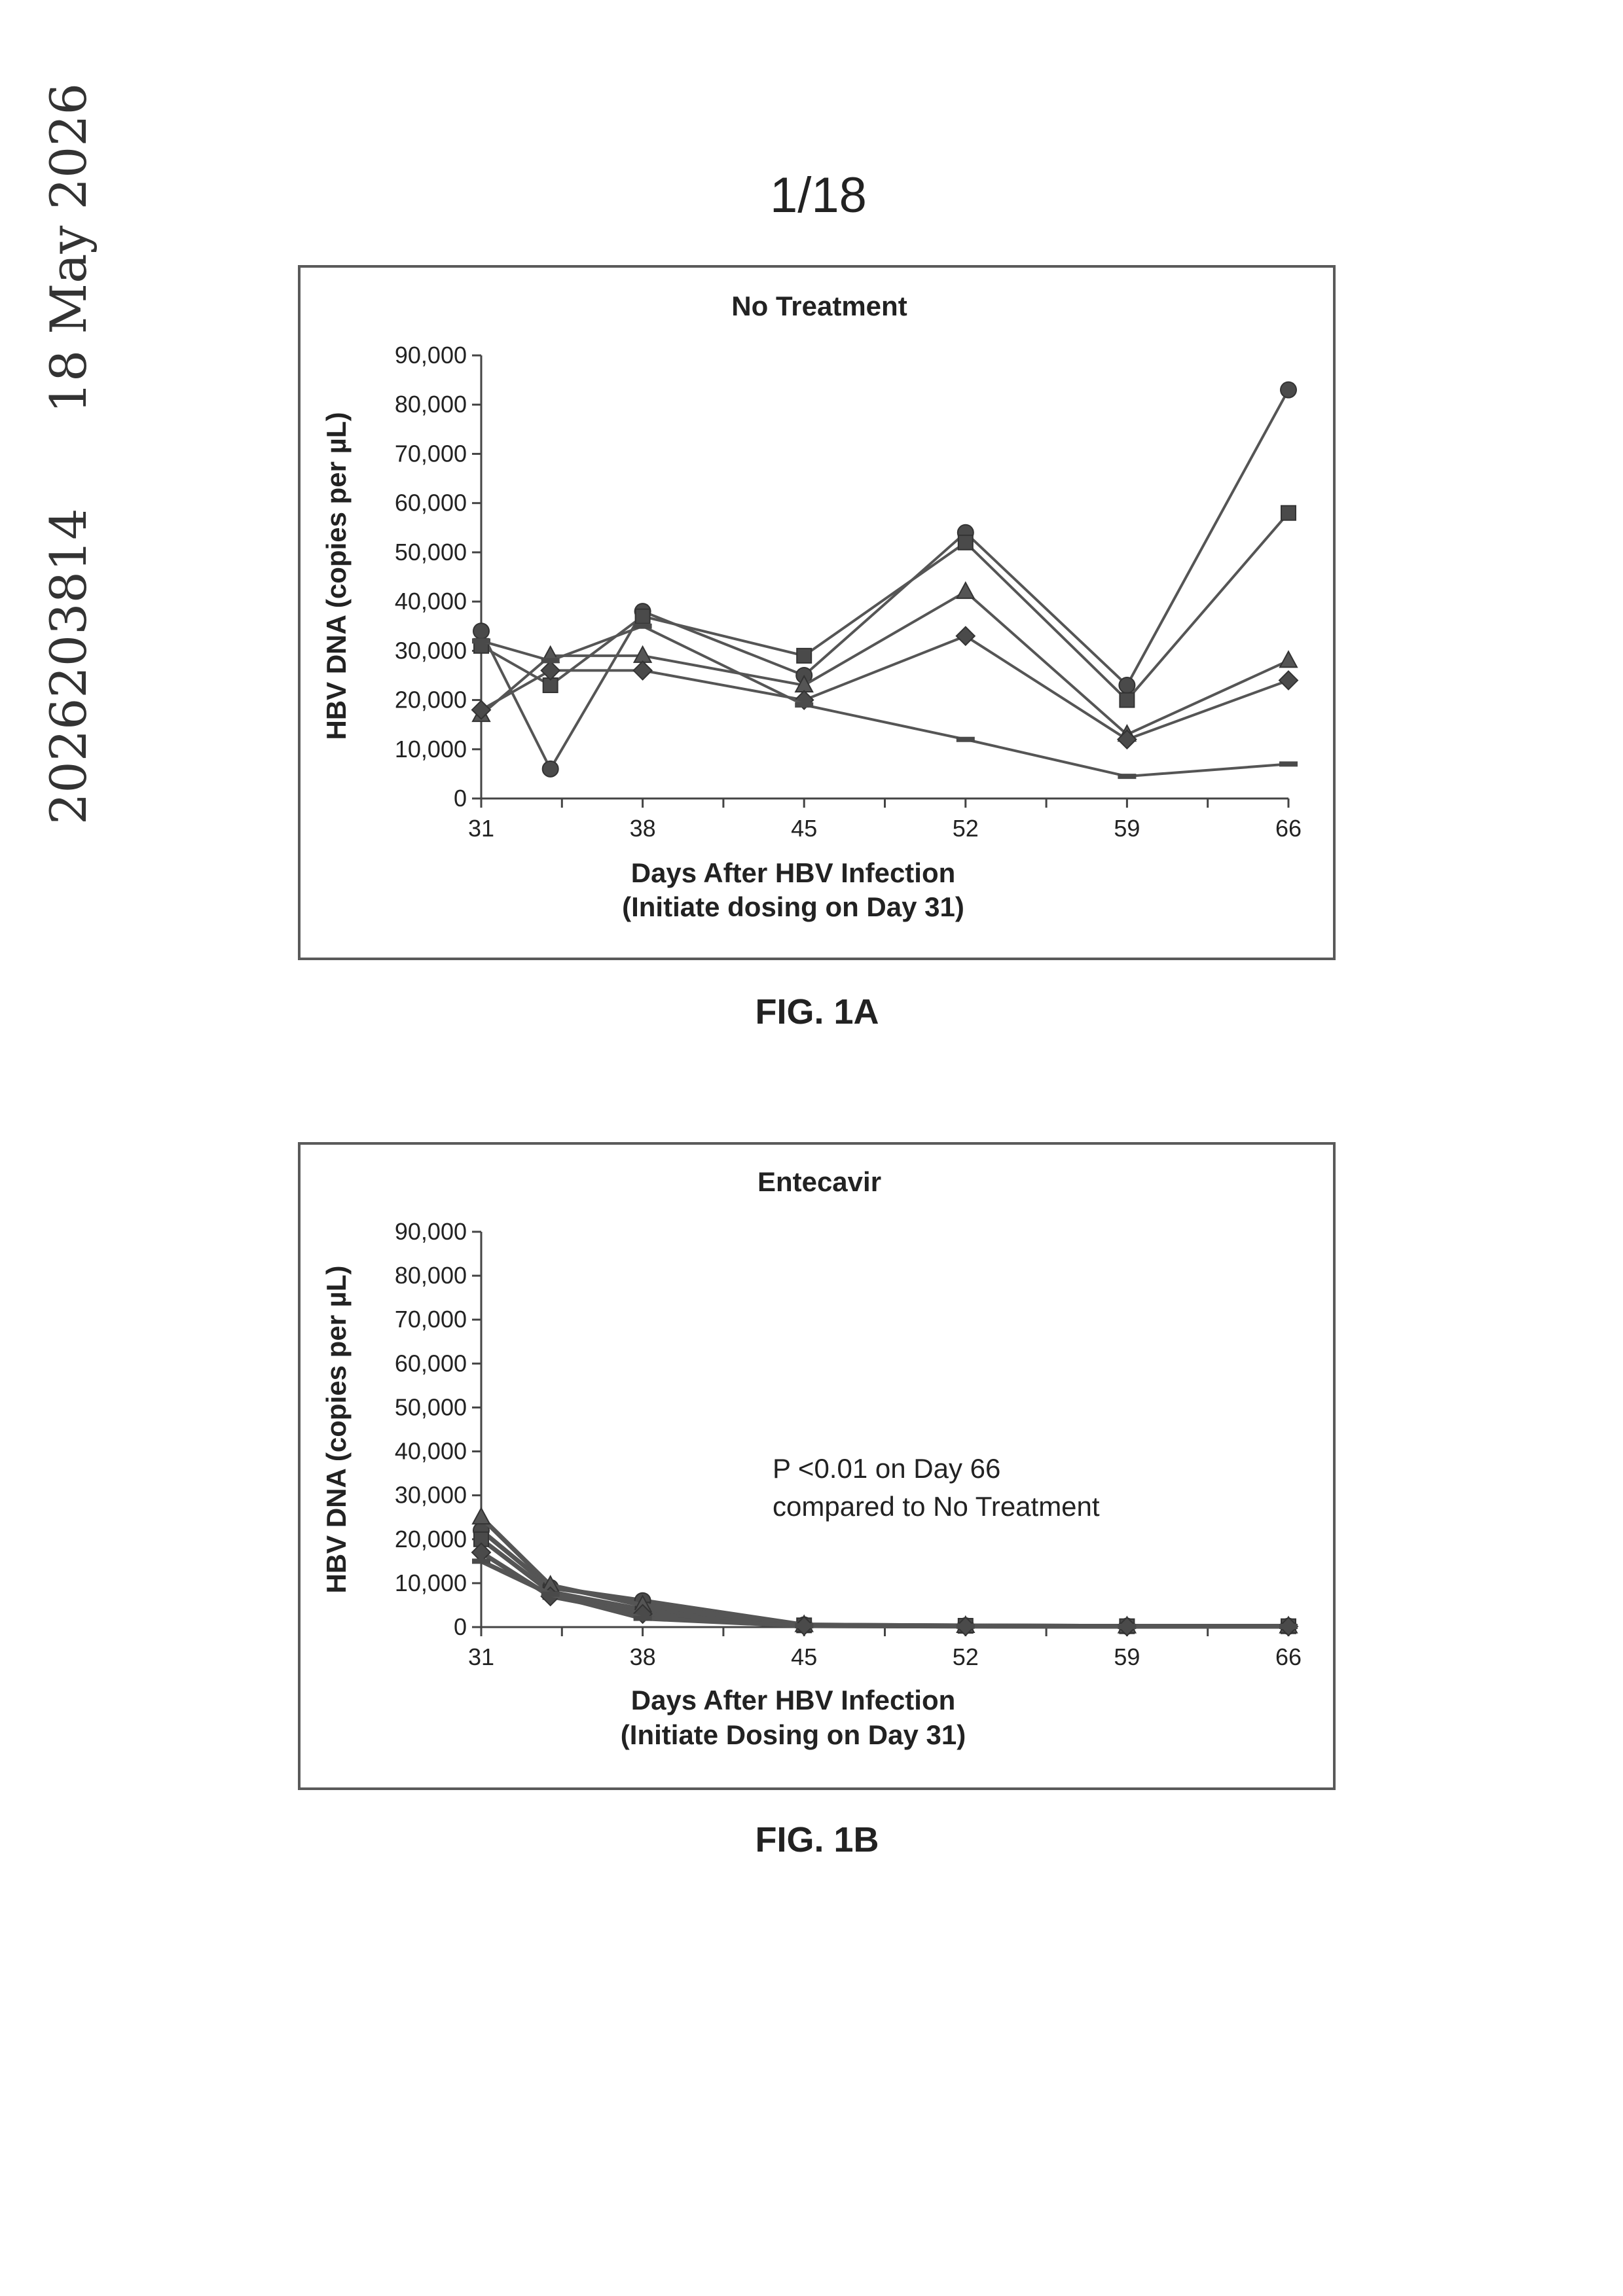 The width and height of the screenshot is (1623, 2296). What do you see at coordinates (793, 1734) in the screenshot?
I see `x-axis-label-line2-1b: (Initiate Dosing on Day 31)` at bounding box center [793, 1734].